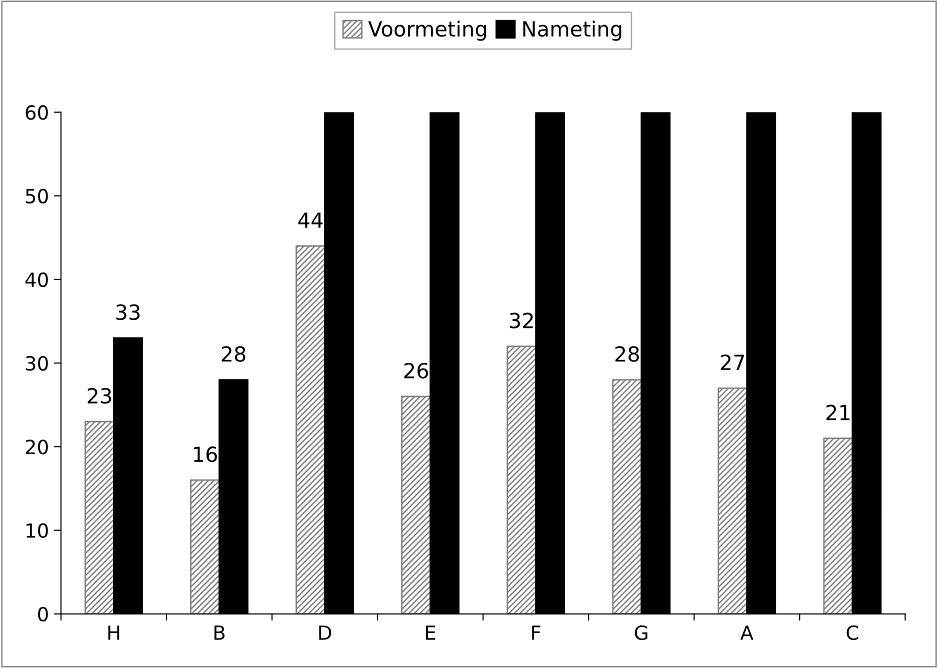 This screenshot has width=938, height=668. What do you see at coordinates (205, 454) in the screenshot?
I see `data-label: 16` at bounding box center [205, 454].